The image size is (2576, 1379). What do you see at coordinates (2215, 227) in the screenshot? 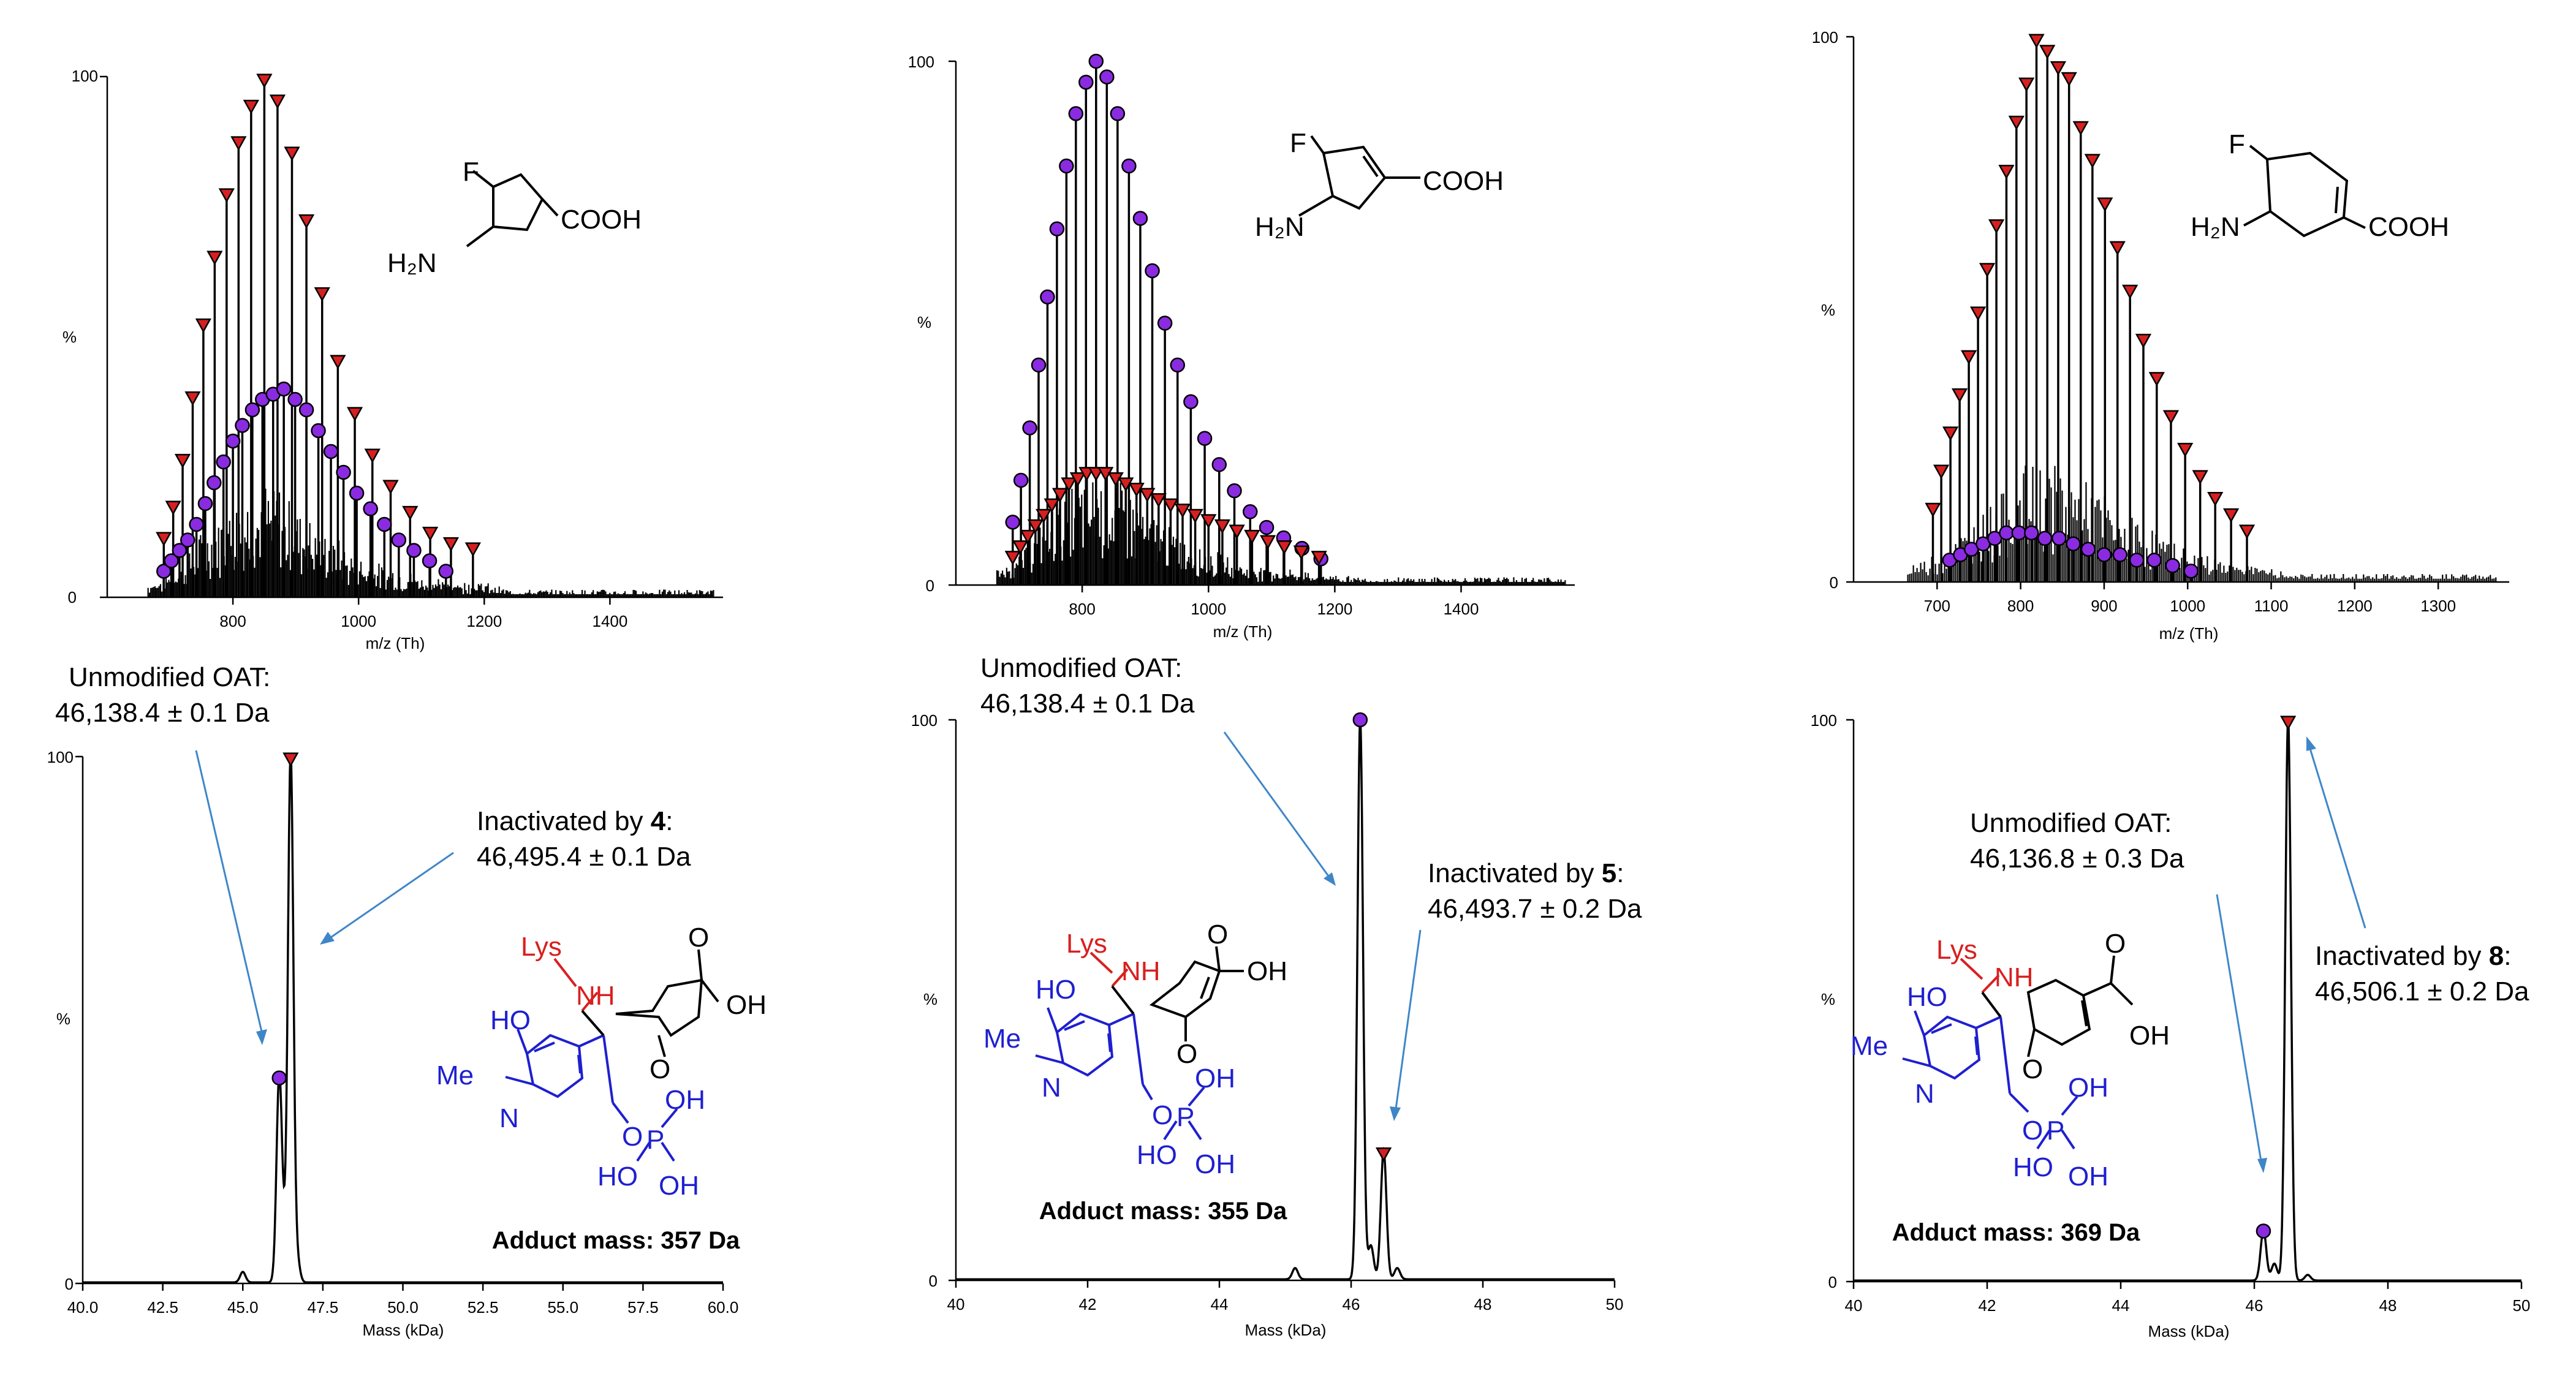
I see `atom-H2N: H₂N` at bounding box center [2215, 227].